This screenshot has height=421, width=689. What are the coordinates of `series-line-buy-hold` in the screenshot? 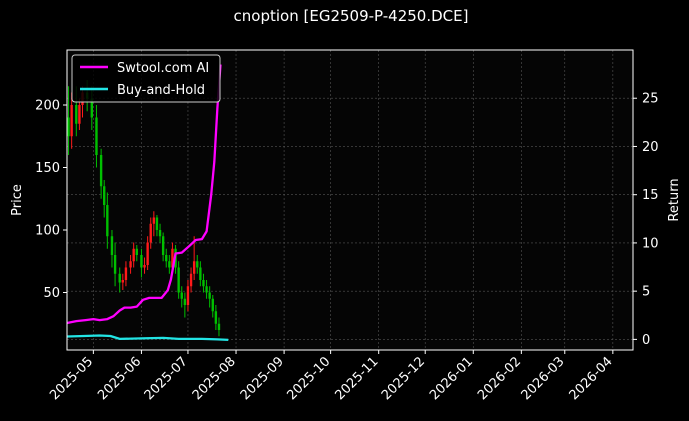 It's located at (147, 338).